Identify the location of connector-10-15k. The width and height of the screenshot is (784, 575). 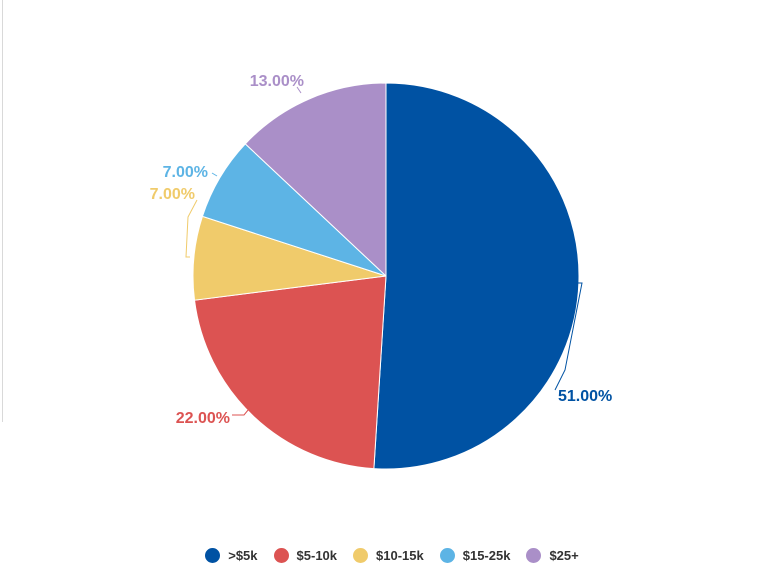
(191, 228).